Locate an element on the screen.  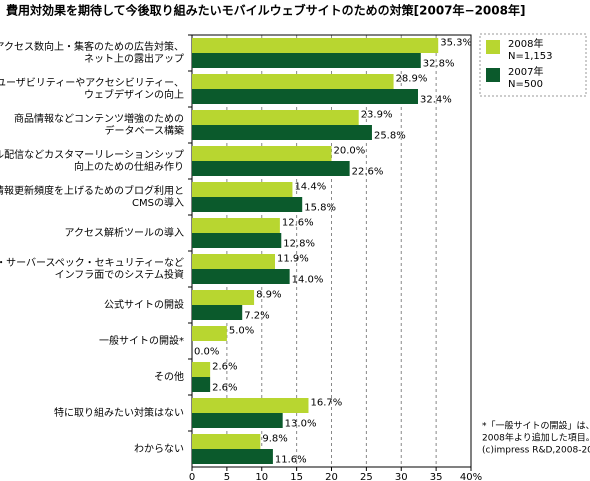
y-tick-label: アクセス数向上・集客のための広告対策、ネット上の露出アップ is located at coordinates (92, 52).